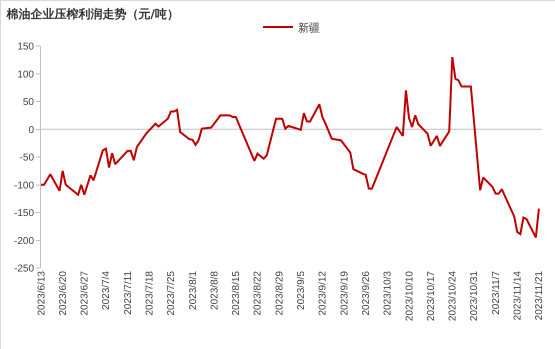 The image size is (555, 349). What do you see at coordinates (323, 293) in the screenshot?
I see `x-tick-label: 2023/9/12` at bounding box center [323, 293].